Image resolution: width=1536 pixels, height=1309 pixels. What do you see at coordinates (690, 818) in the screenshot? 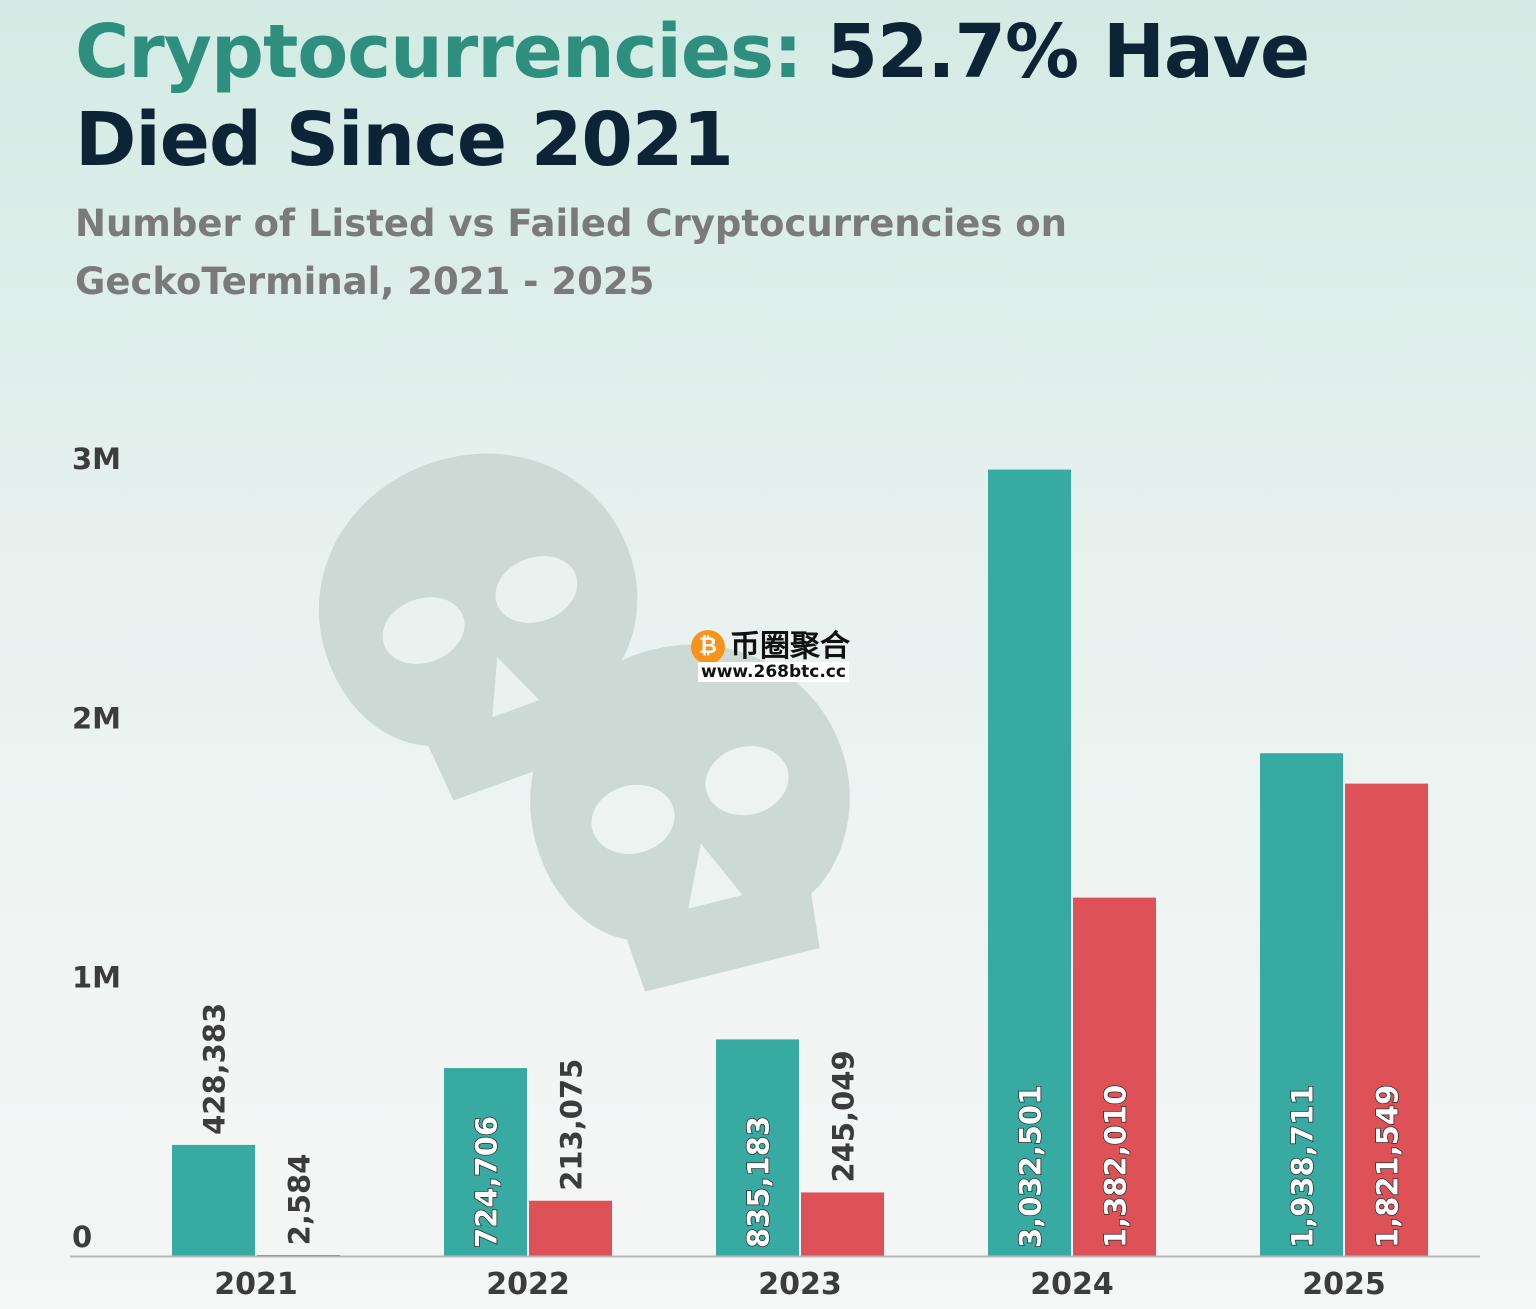
I see `skull-icon-front` at bounding box center [690, 818].